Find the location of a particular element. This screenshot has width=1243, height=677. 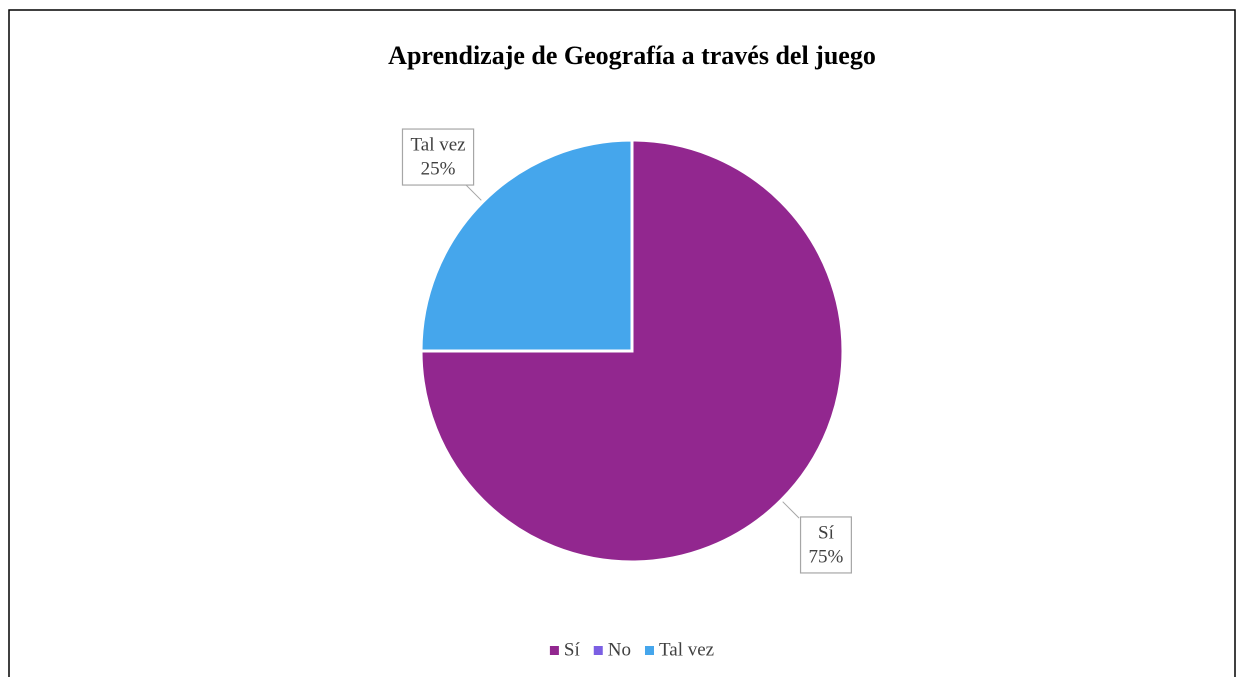

data-label-category: Sí is located at coordinates (826, 532).